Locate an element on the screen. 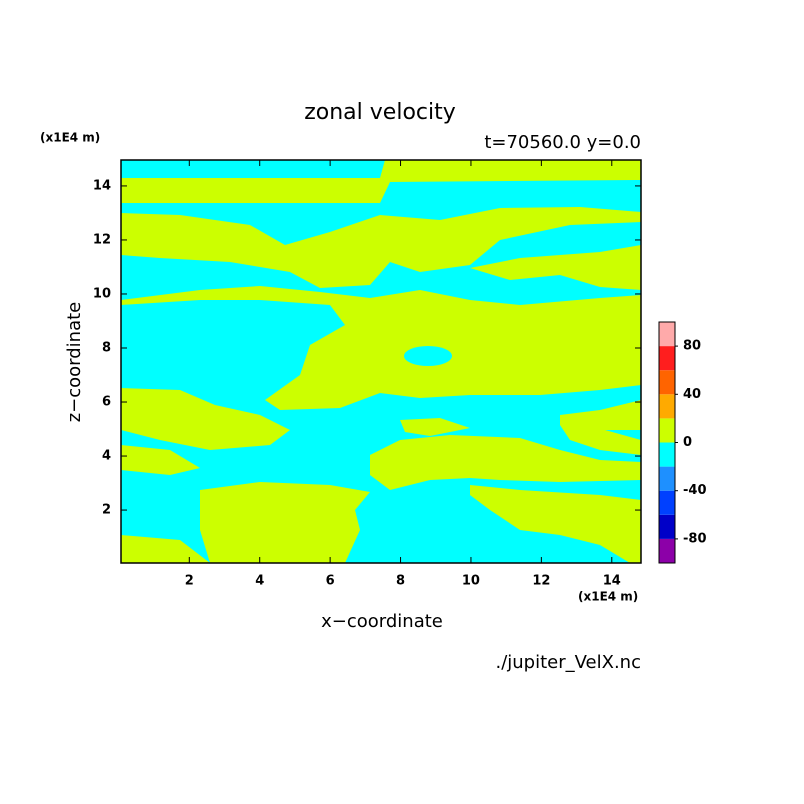  y-tick-label: 6 is located at coordinates (106, 402).